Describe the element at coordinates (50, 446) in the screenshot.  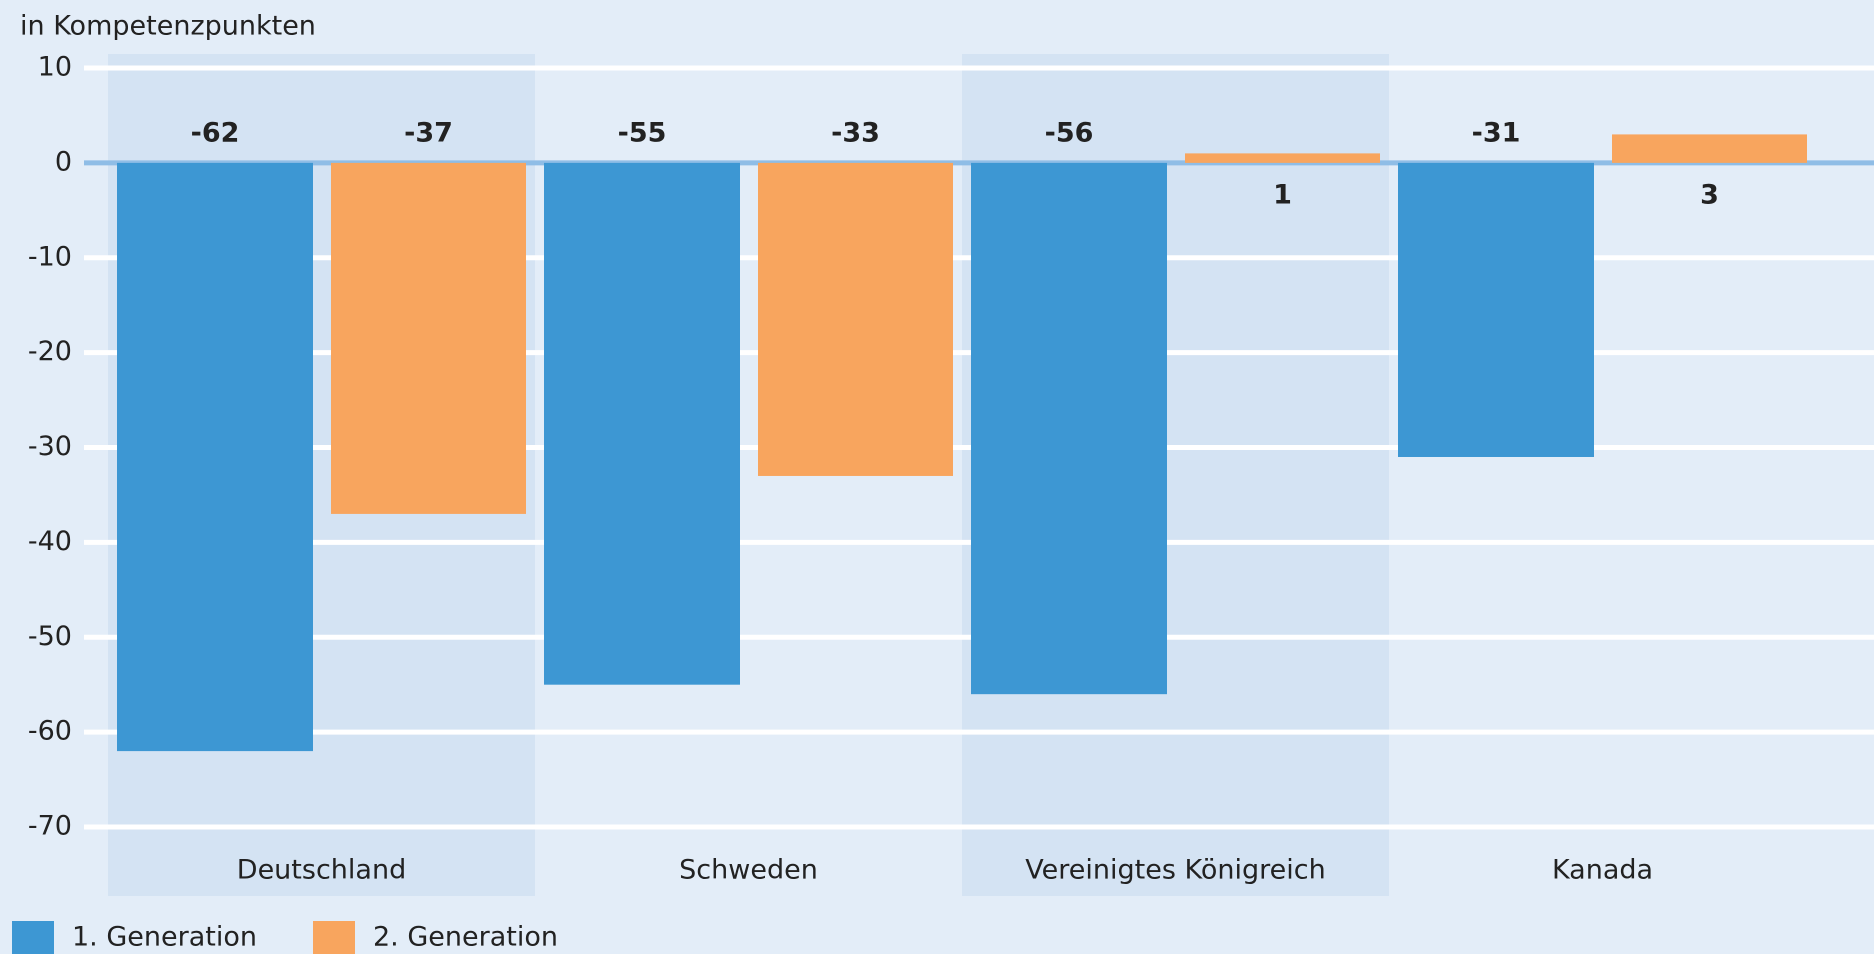
I see `y-tick-label: -30` at that location.